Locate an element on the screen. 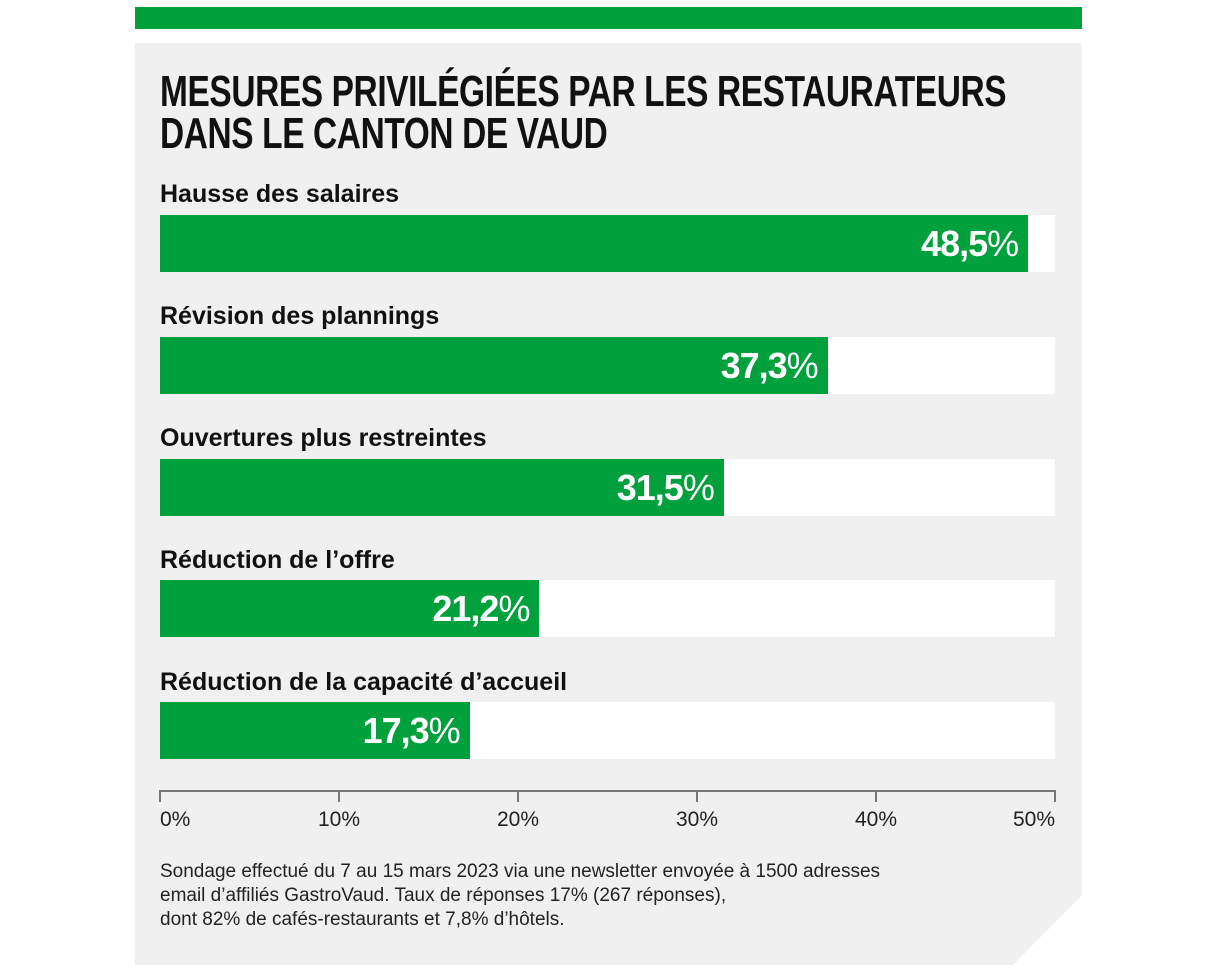  bar: 37,3% is located at coordinates (494, 365).